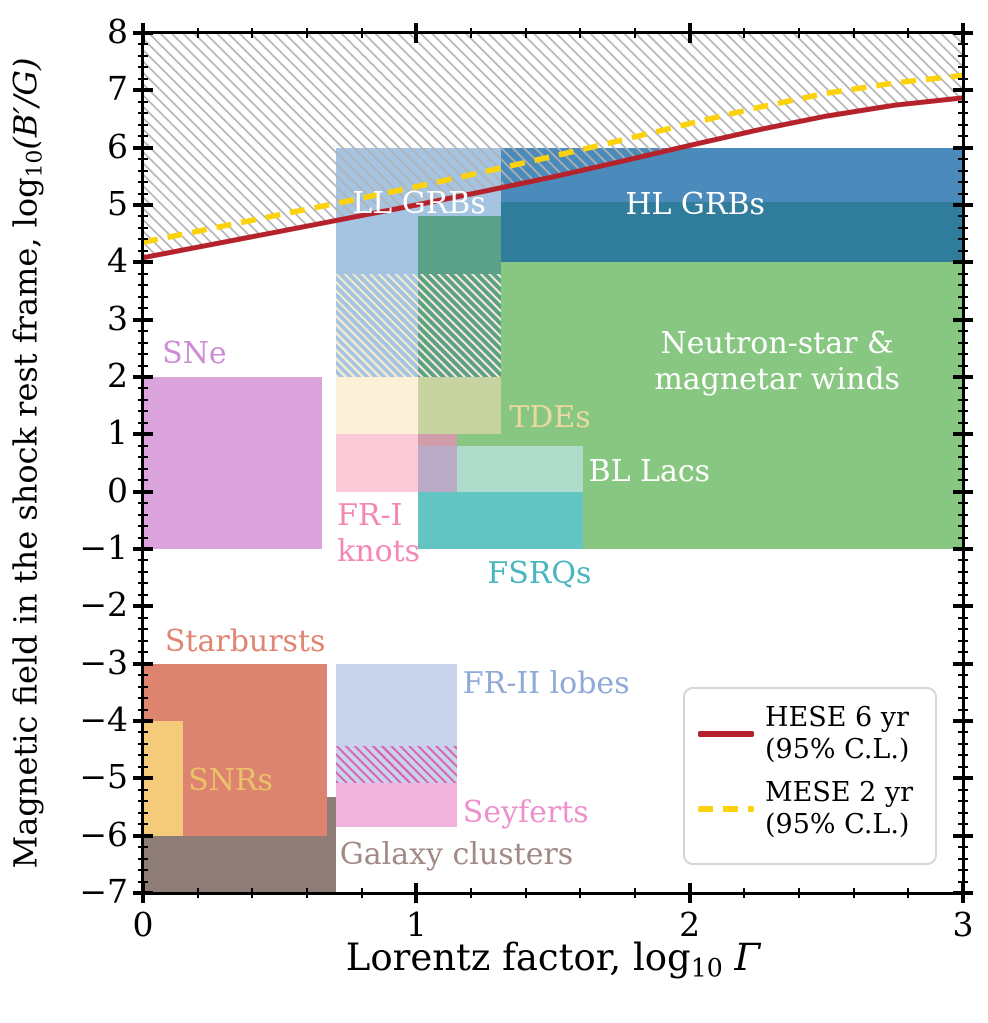 The width and height of the screenshot is (988, 1023). Describe the element at coordinates (732, 232) in the screenshot. I see `hl-grbs-lower-region` at that location.